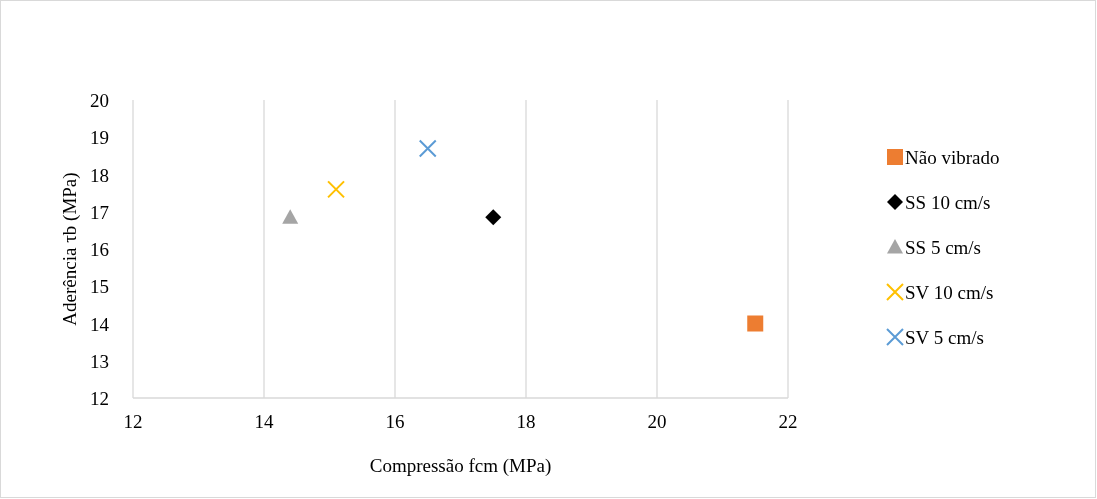  What do you see at coordinates (949, 292) in the screenshot?
I see `legend-label: SV 10 cm/s` at bounding box center [949, 292].